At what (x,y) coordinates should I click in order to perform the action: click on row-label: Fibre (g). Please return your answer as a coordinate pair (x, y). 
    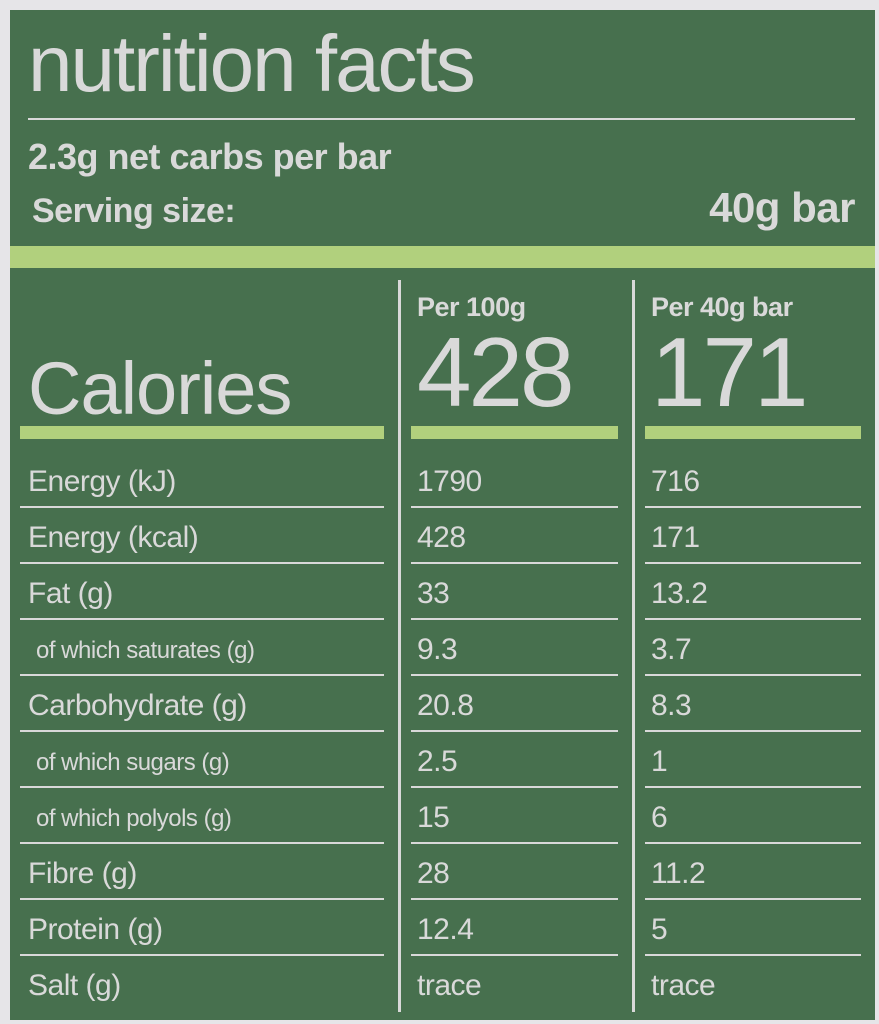
    Looking at the image, I should click on (82, 873).